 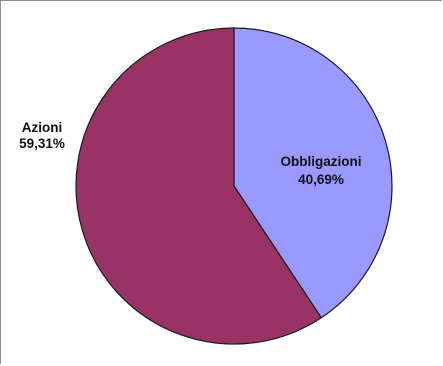 What do you see at coordinates (321, 179) in the screenshot?
I see `slice-value-obbligazioni: 40,69%` at bounding box center [321, 179].